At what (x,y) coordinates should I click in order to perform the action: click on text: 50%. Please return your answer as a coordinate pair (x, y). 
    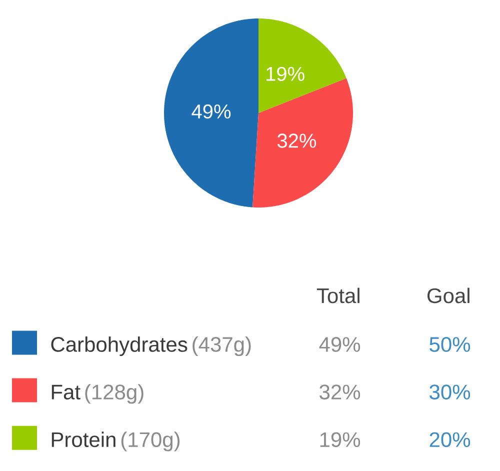
    Looking at the image, I should click on (450, 344).